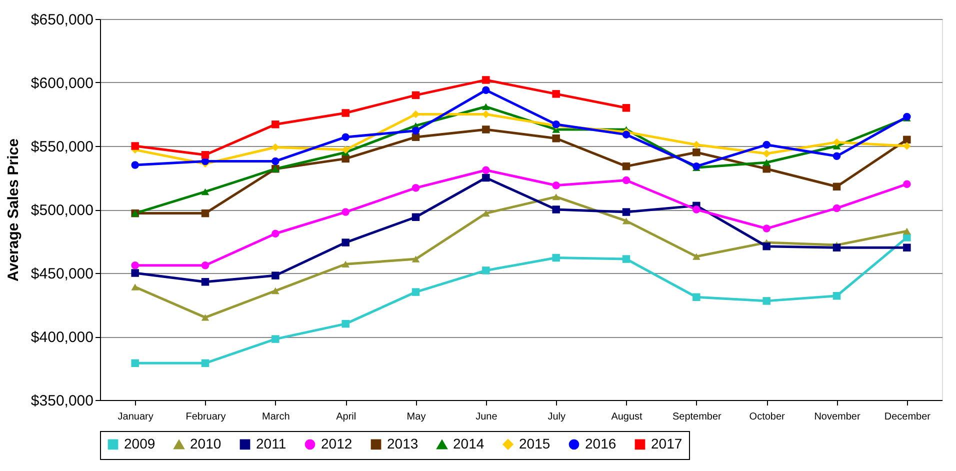 The width and height of the screenshot is (956, 471). Describe the element at coordinates (666, 443) in the screenshot. I see `legend-label: 2017` at that location.